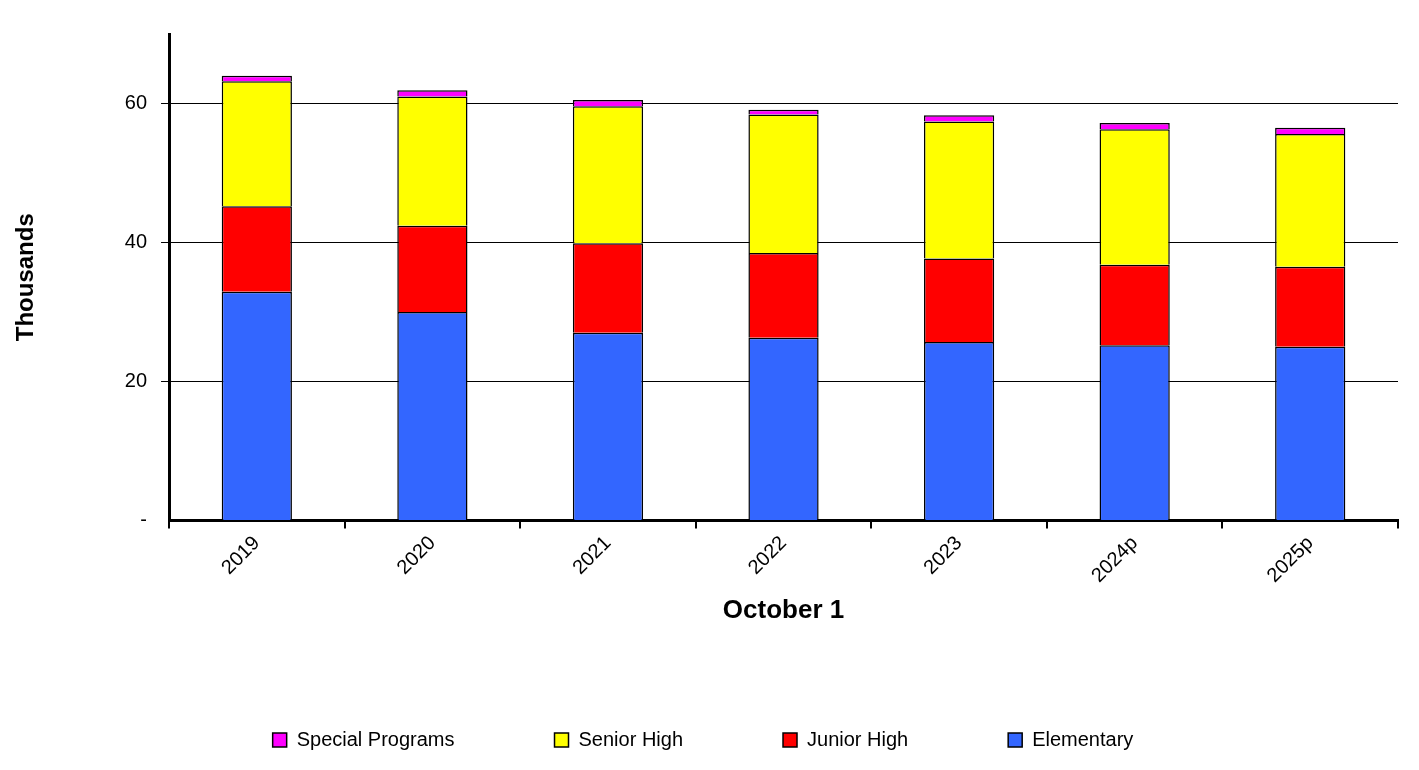  What do you see at coordinates (144, 519) in the screenshot?
I see `y-tick-label: -` at bounding box center [144, 519].